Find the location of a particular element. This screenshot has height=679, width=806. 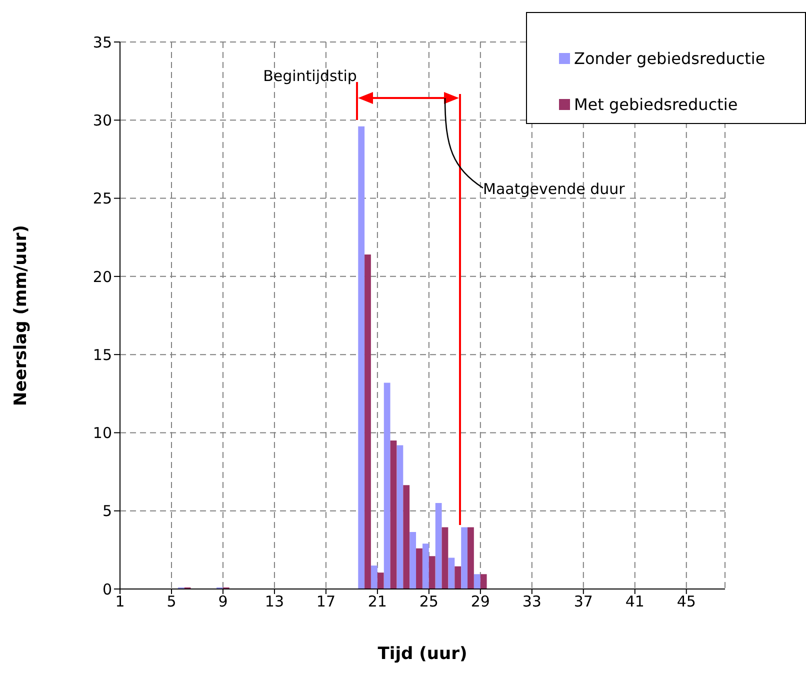

y-tick-label: 30 is located at coordinates (102, 120).